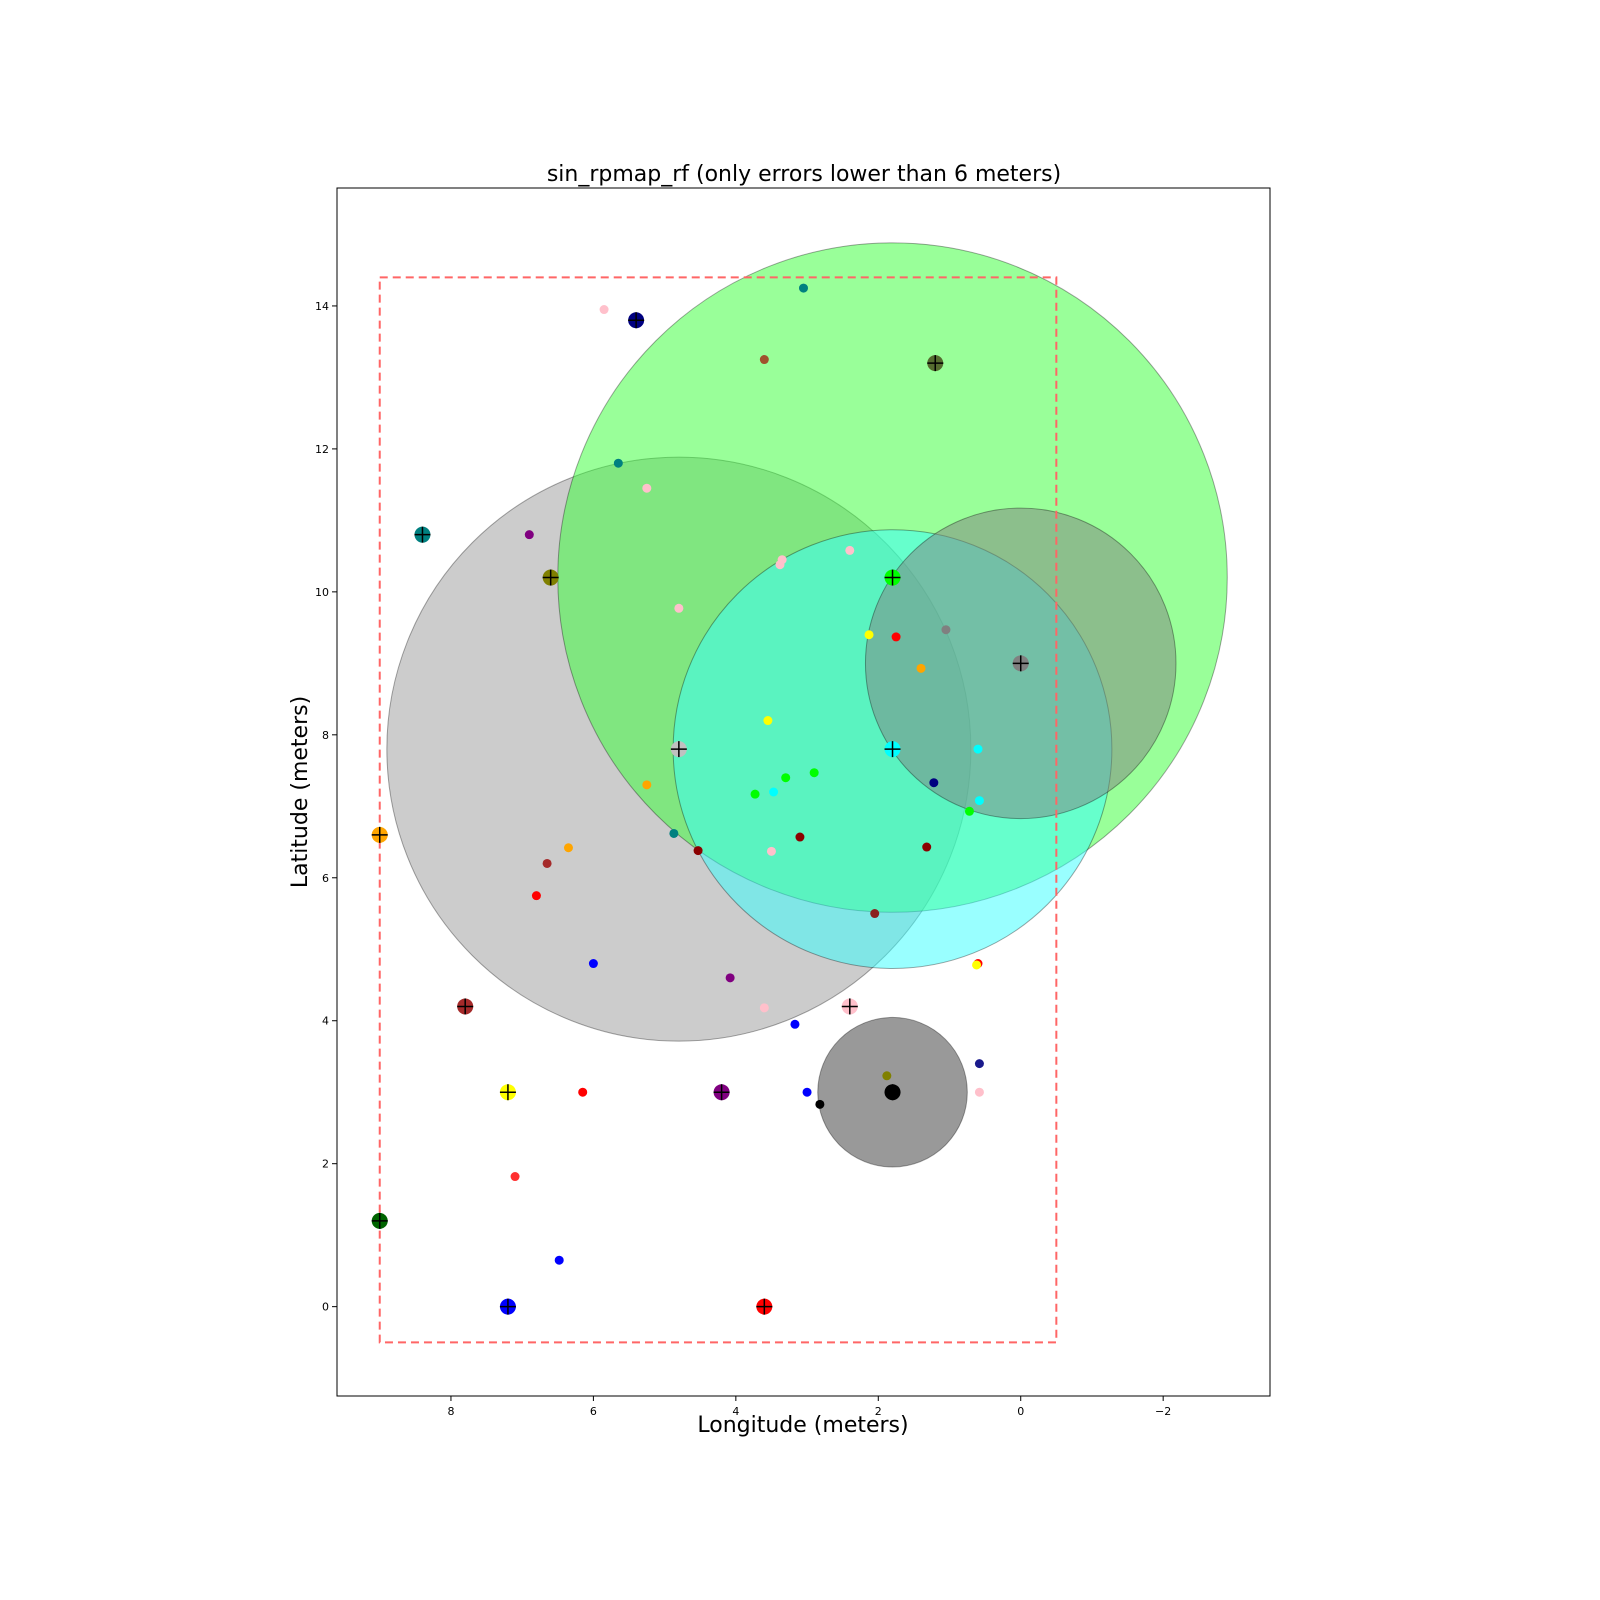 This screenshot has height=1600, width=1600. I want to click on y-tick-label: 0, so click(325, 1307).